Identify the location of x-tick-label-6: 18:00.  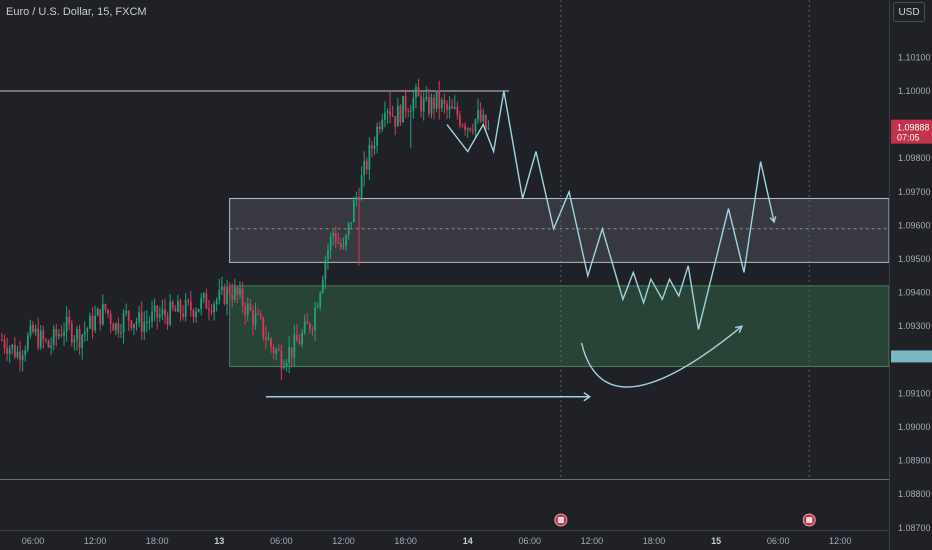
(405, 541).